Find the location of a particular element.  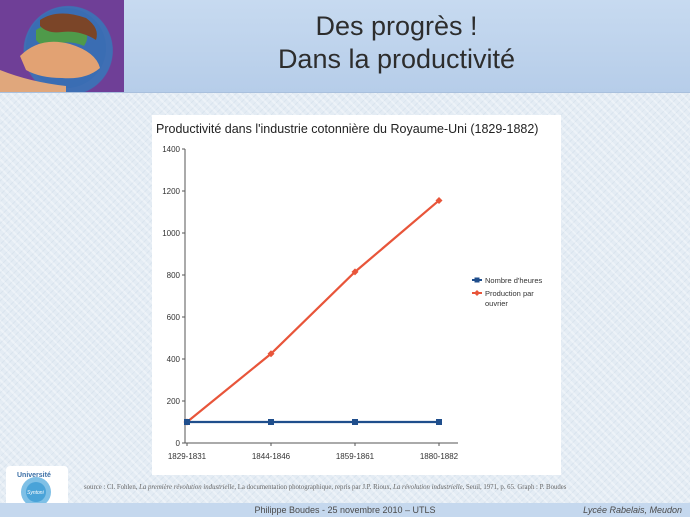

x-tick-label-3: 1880-1882 is located at coordinates (439, 456).